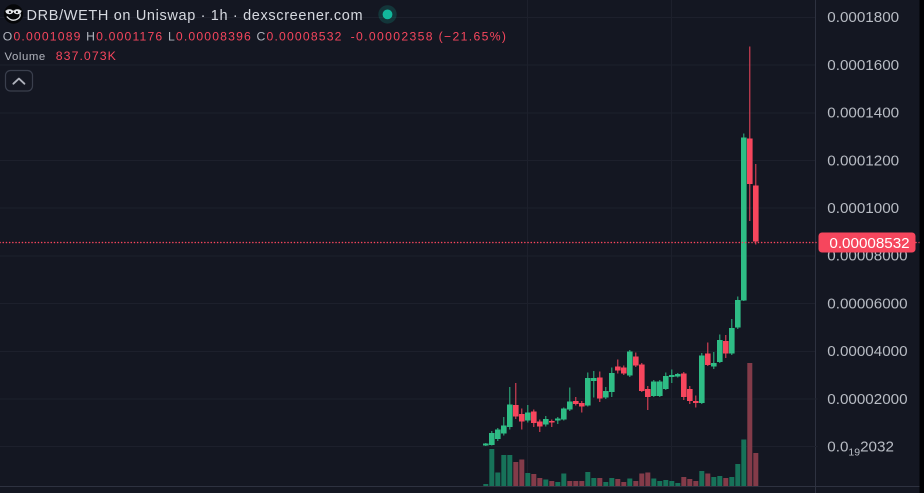  What do you see at coordinates (25, 57) in the screenshot?
I see `svg-text: Volume` at bounding box center [25, 57].